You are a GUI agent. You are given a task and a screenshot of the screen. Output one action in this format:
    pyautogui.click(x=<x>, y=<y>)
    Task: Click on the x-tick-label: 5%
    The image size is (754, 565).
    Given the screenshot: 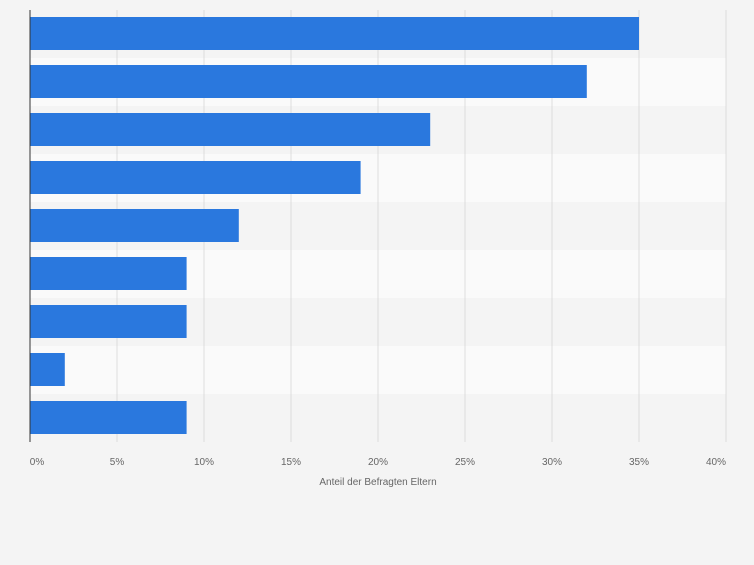 What is the action you would take?
    pyautogui.click(x=117, y=462)
    